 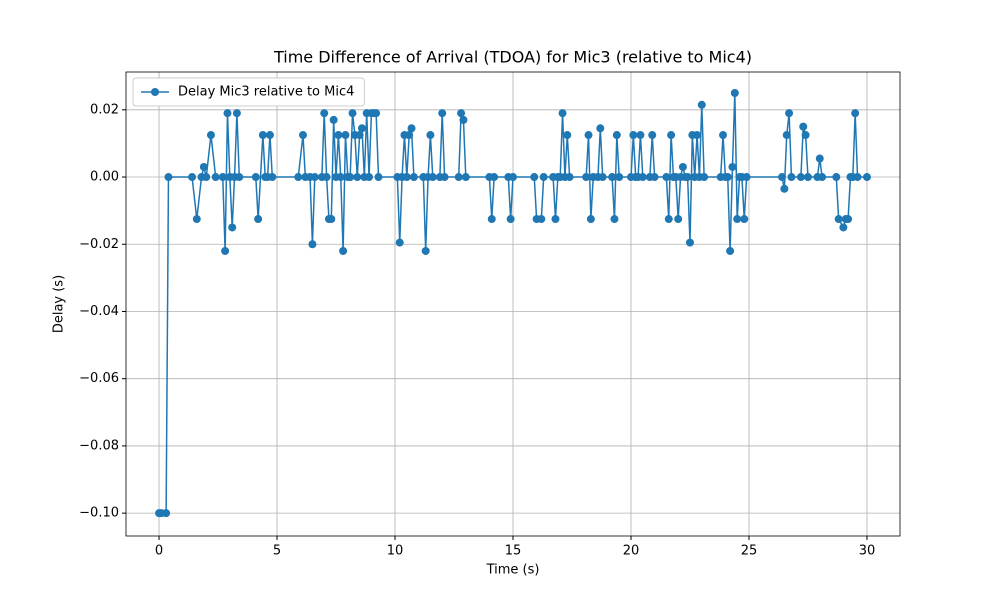 I want to click on legend-label: Delay Mic3 relative to Mic4, so click(x=266, y=92).